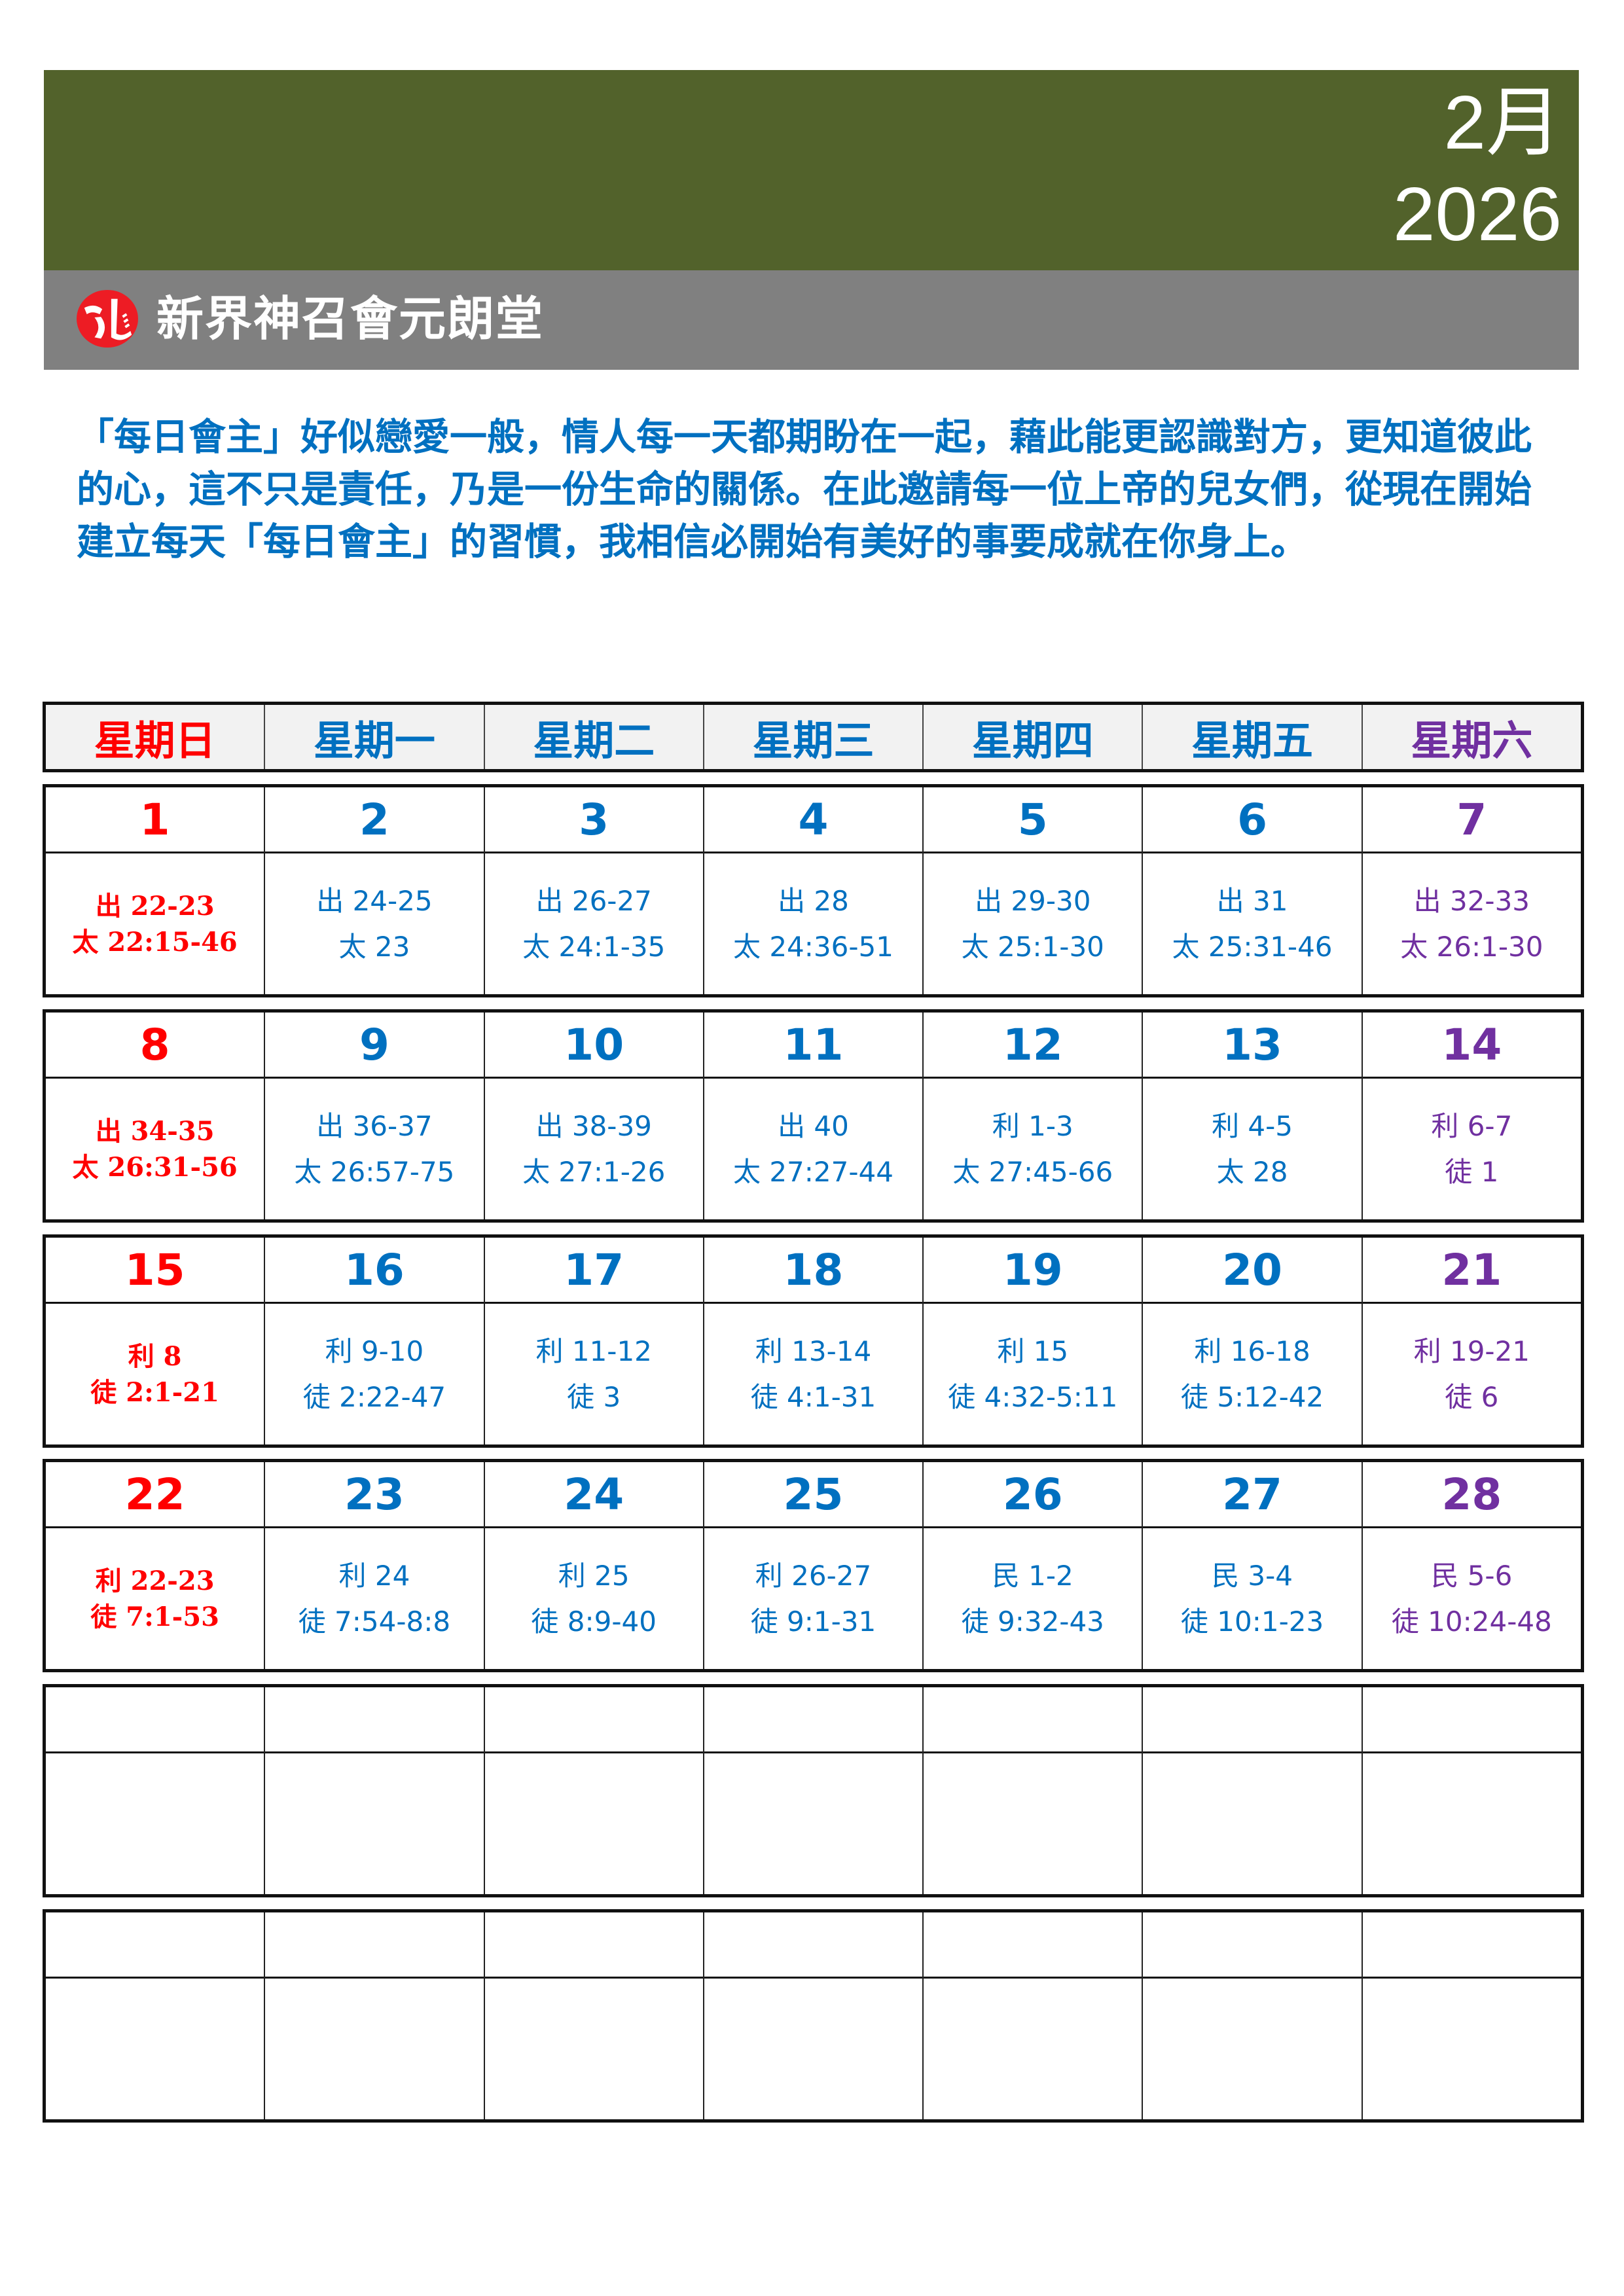  Describe the element at coordinates (155, 1167) in the screenshot. I see `reading-passage: 太 26:31-56` at that location.